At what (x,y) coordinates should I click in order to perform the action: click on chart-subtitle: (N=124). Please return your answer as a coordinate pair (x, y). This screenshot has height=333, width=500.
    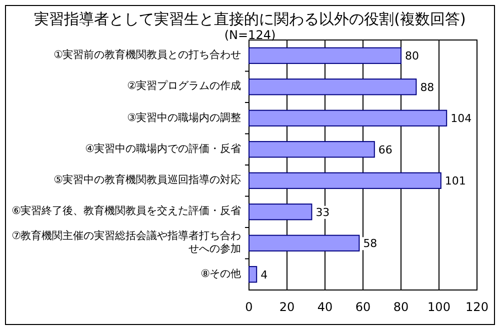
    Looking at the image, I should click on (250, 35).